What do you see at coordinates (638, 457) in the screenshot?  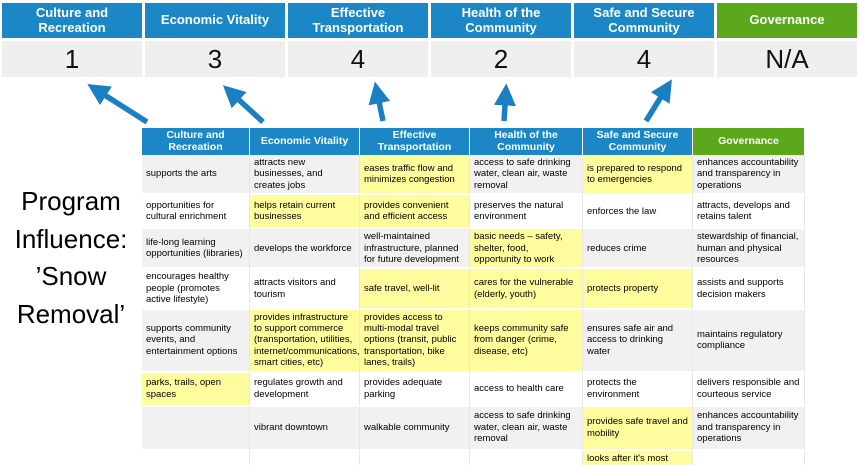 I see `matrix-cell: looks after it's most vulnerable` at bounding box center [638, 457].